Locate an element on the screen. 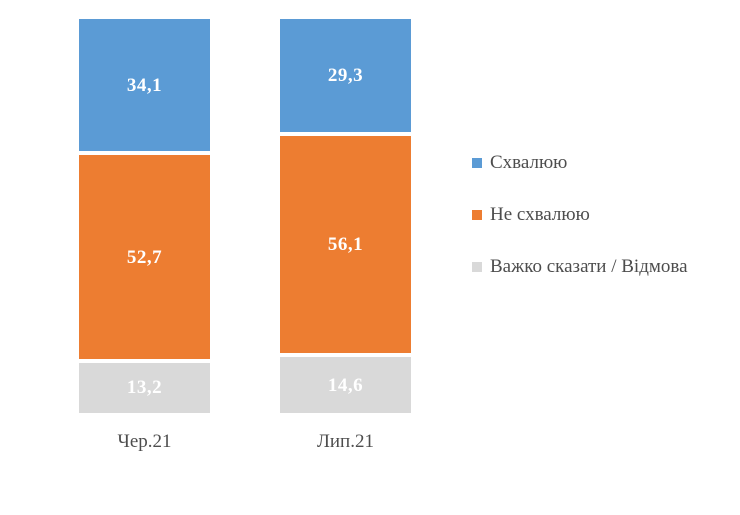 Image resolution: width=740 pixels, height=515 pixels. bar-value-label: 13,2 is located at coordinates (144, 388).